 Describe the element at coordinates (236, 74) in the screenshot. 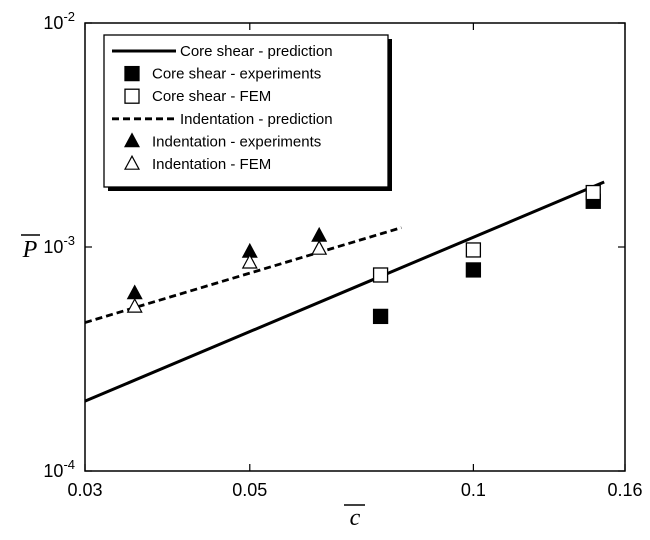

I see `legend-entry-label: Core shear - experiments` at that location.